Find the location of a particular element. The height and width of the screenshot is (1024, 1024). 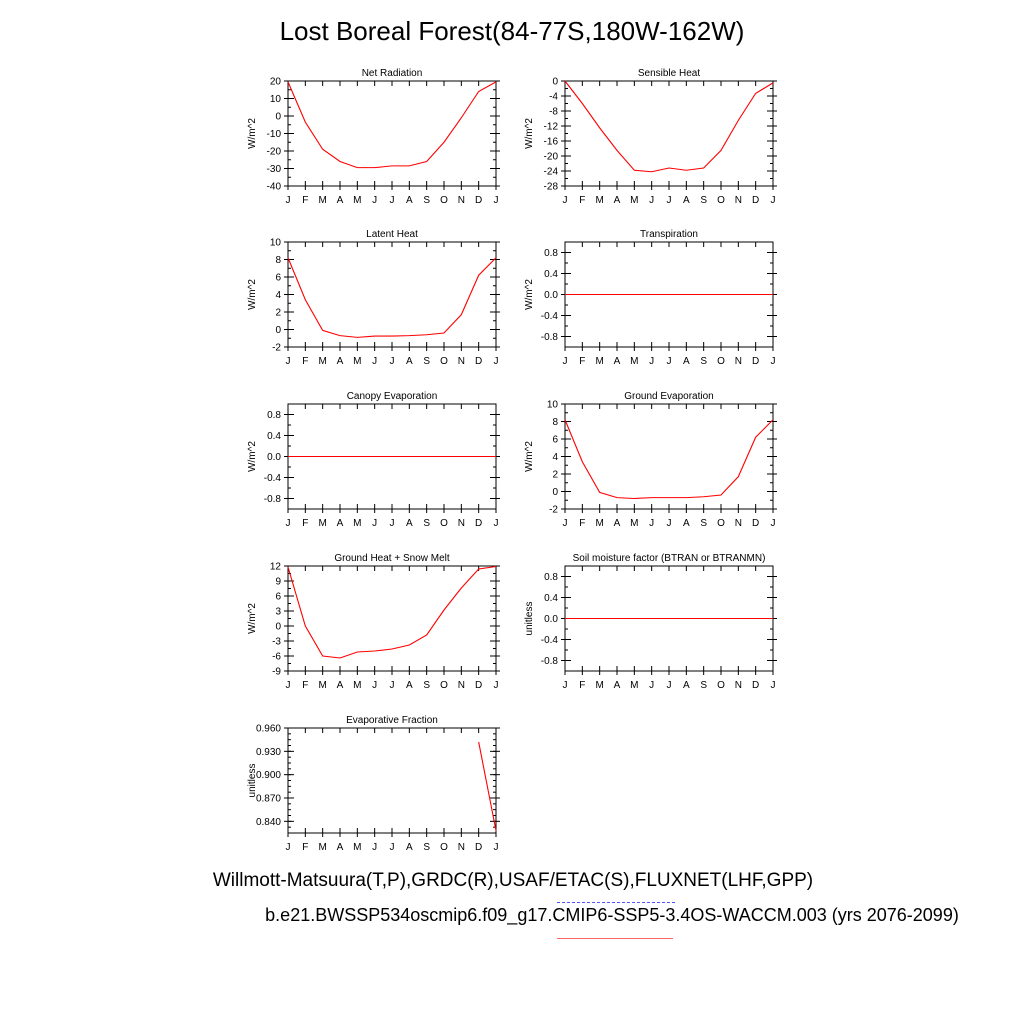

panel-7-title: Ground Heat + Snow Melt is located at coordinates (392, 558).